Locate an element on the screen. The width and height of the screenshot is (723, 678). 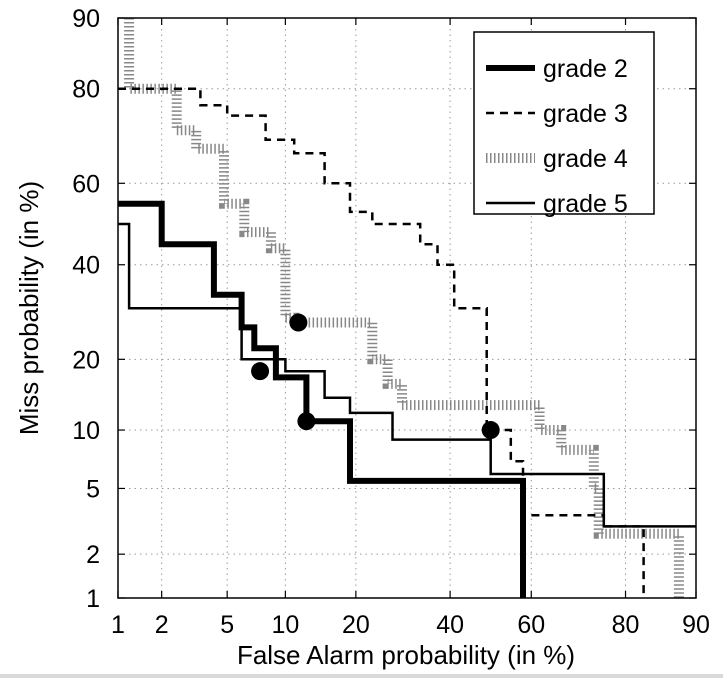
x-tick-label: 80 is located at coordinates (626, 625).